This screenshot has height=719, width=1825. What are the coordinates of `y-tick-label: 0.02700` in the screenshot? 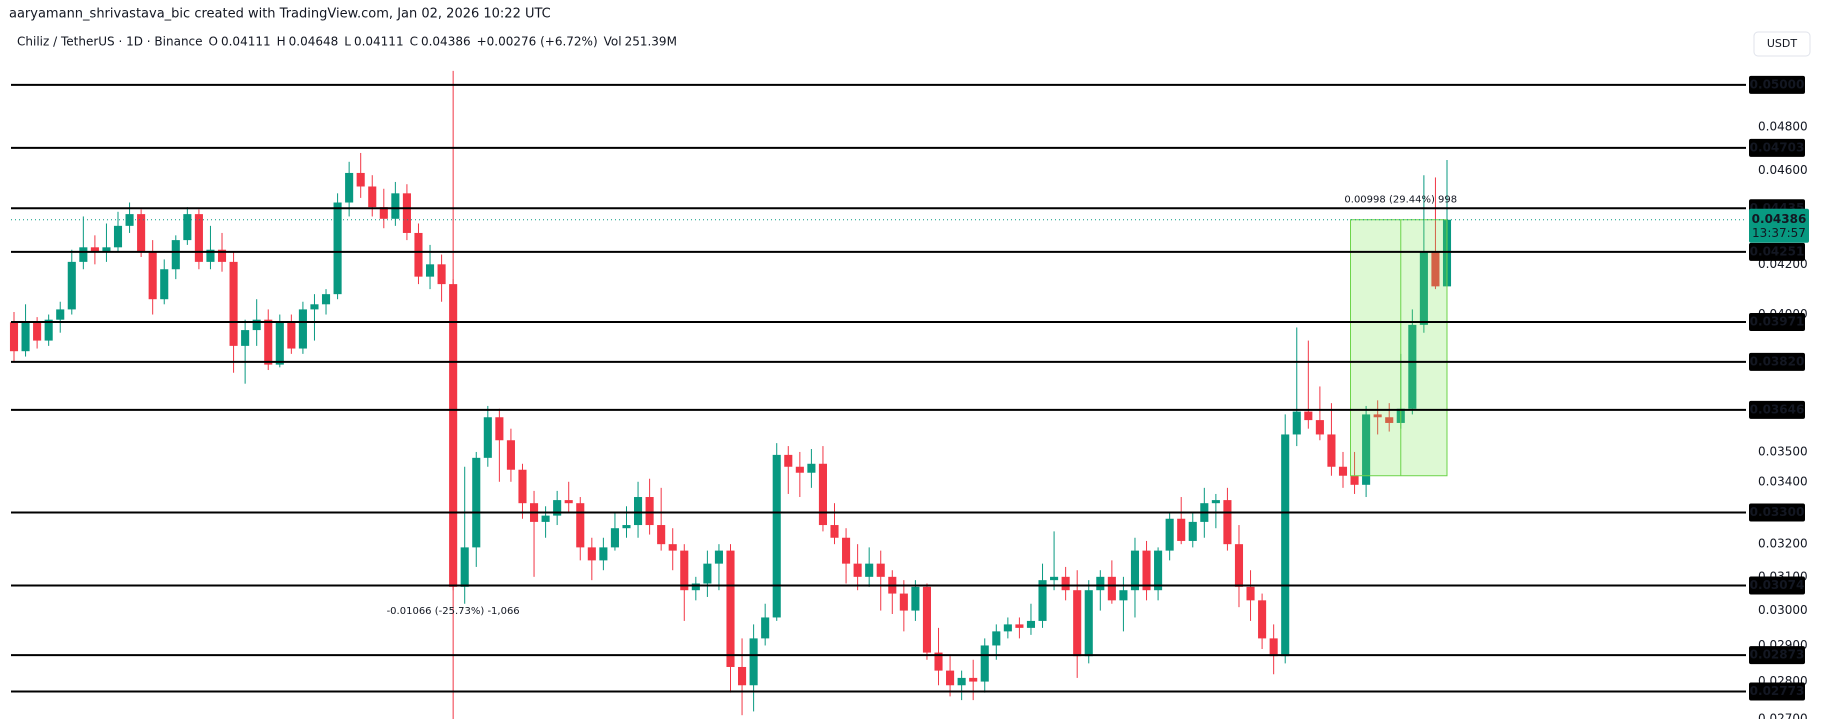 It's located at (1783, 715).